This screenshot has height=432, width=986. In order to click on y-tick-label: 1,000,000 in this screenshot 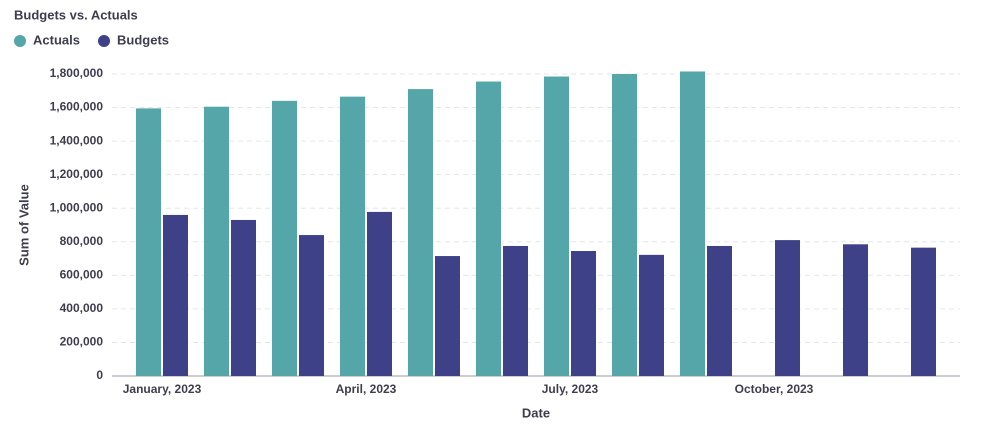, I will do `click(77, 207)`.